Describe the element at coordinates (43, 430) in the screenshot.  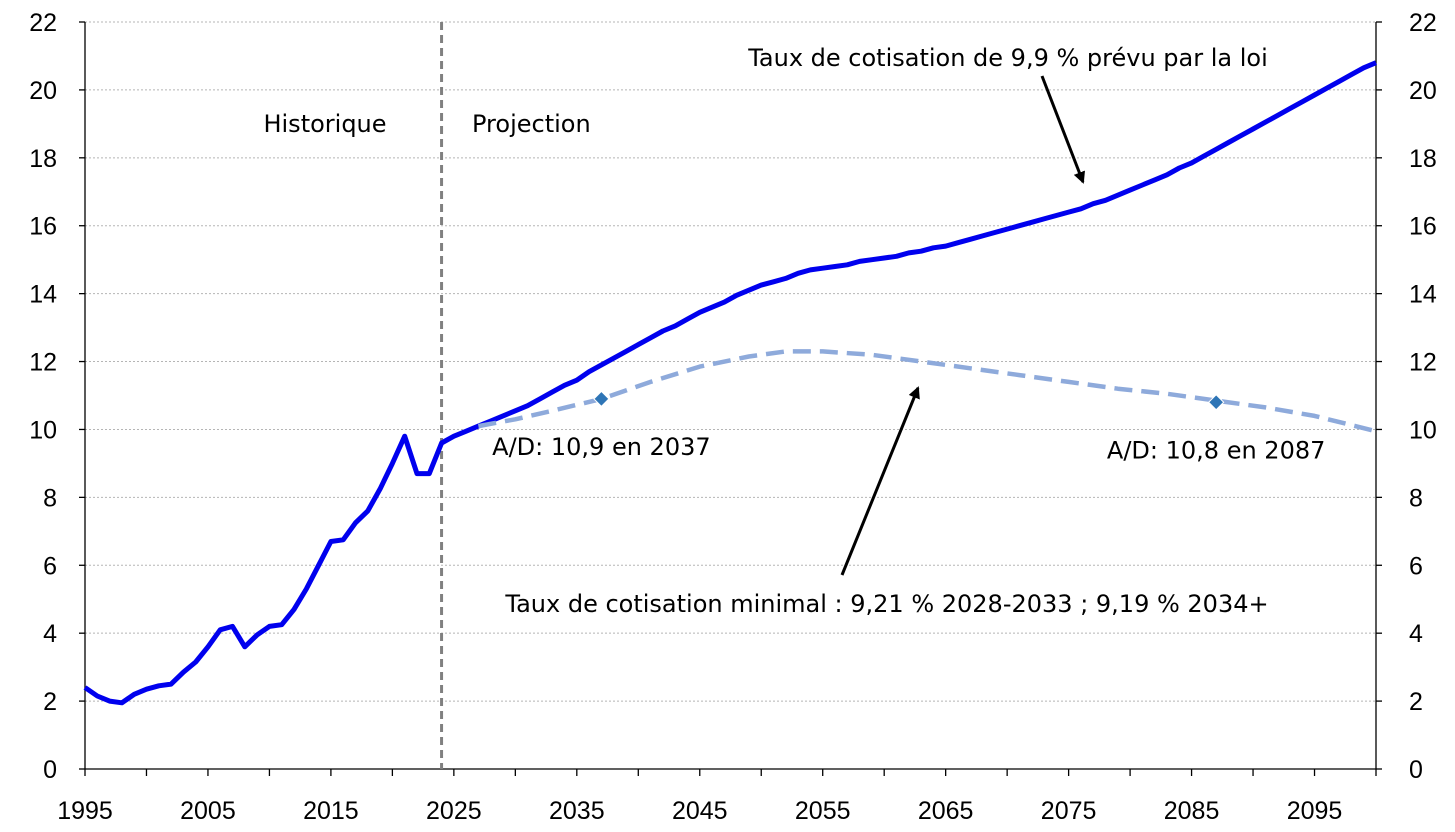
I see `y-tick-label-left: 10` at that location.